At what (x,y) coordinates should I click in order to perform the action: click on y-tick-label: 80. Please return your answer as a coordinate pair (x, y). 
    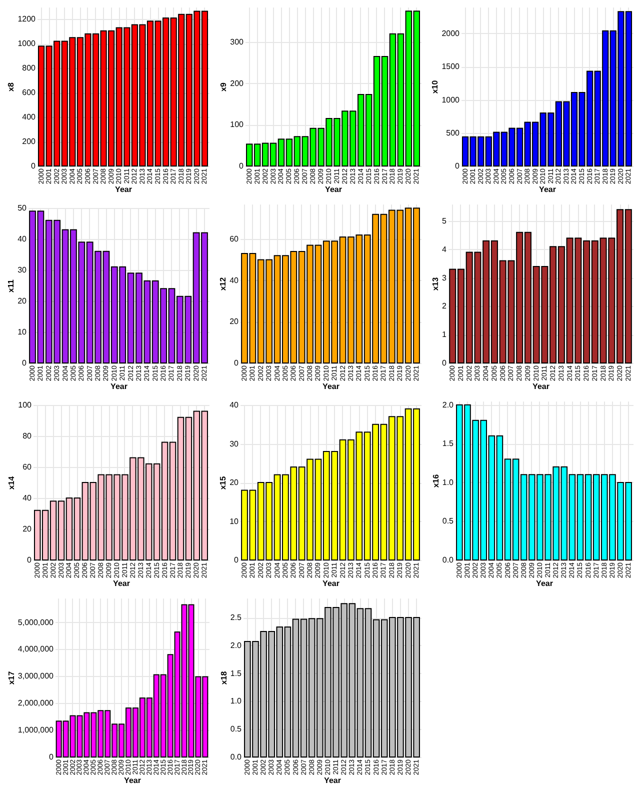
    Looking at the image, I should click on (27, 436).